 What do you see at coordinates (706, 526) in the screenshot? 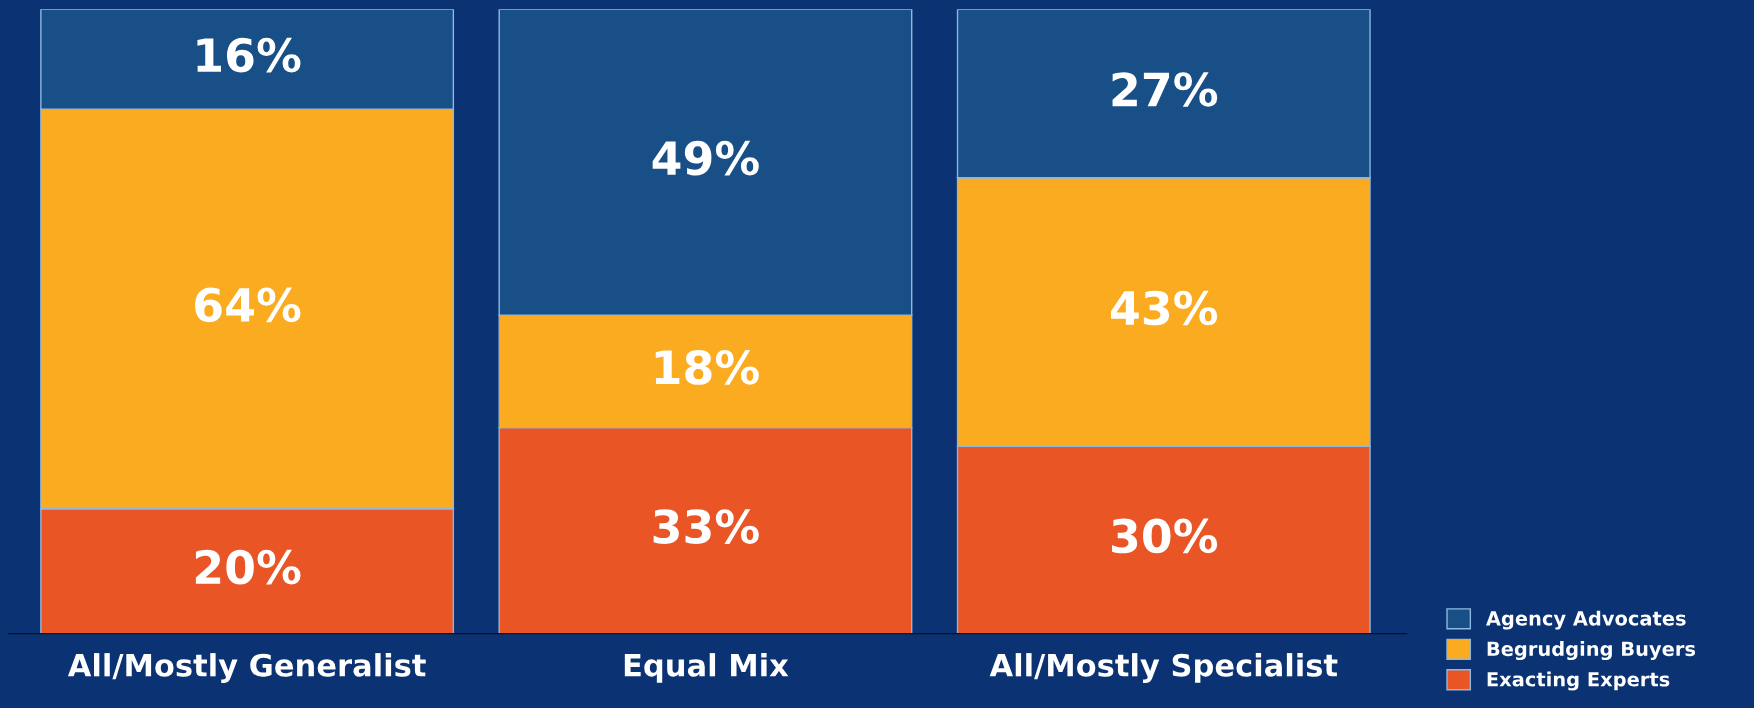
I see `data-label: 33%` at bounding box center [706, 526].